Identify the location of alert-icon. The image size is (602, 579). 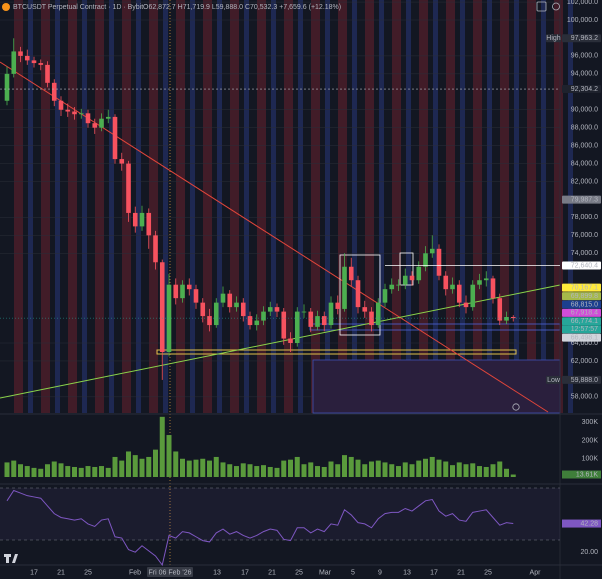
(516, 407).